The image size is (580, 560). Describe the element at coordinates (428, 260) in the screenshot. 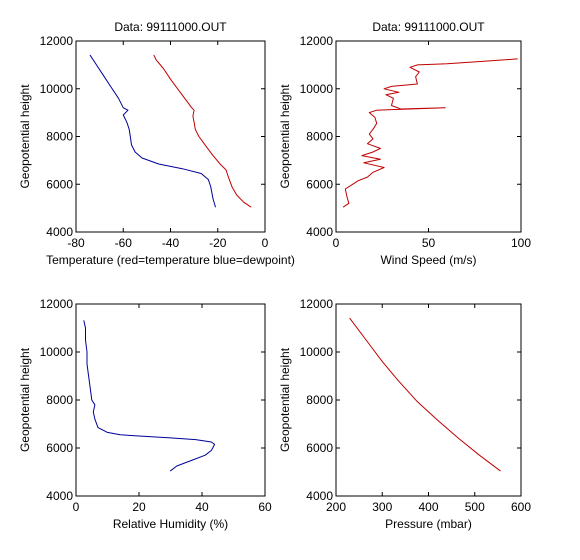

I see `x-axis-label: Wind Speed (m/s)` at that location.